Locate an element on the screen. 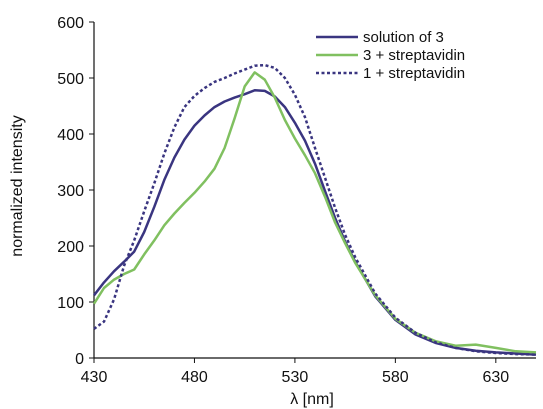 The image size is (543, 409). x-axis-title: λ [nm] is located at coordinates (312, 399).